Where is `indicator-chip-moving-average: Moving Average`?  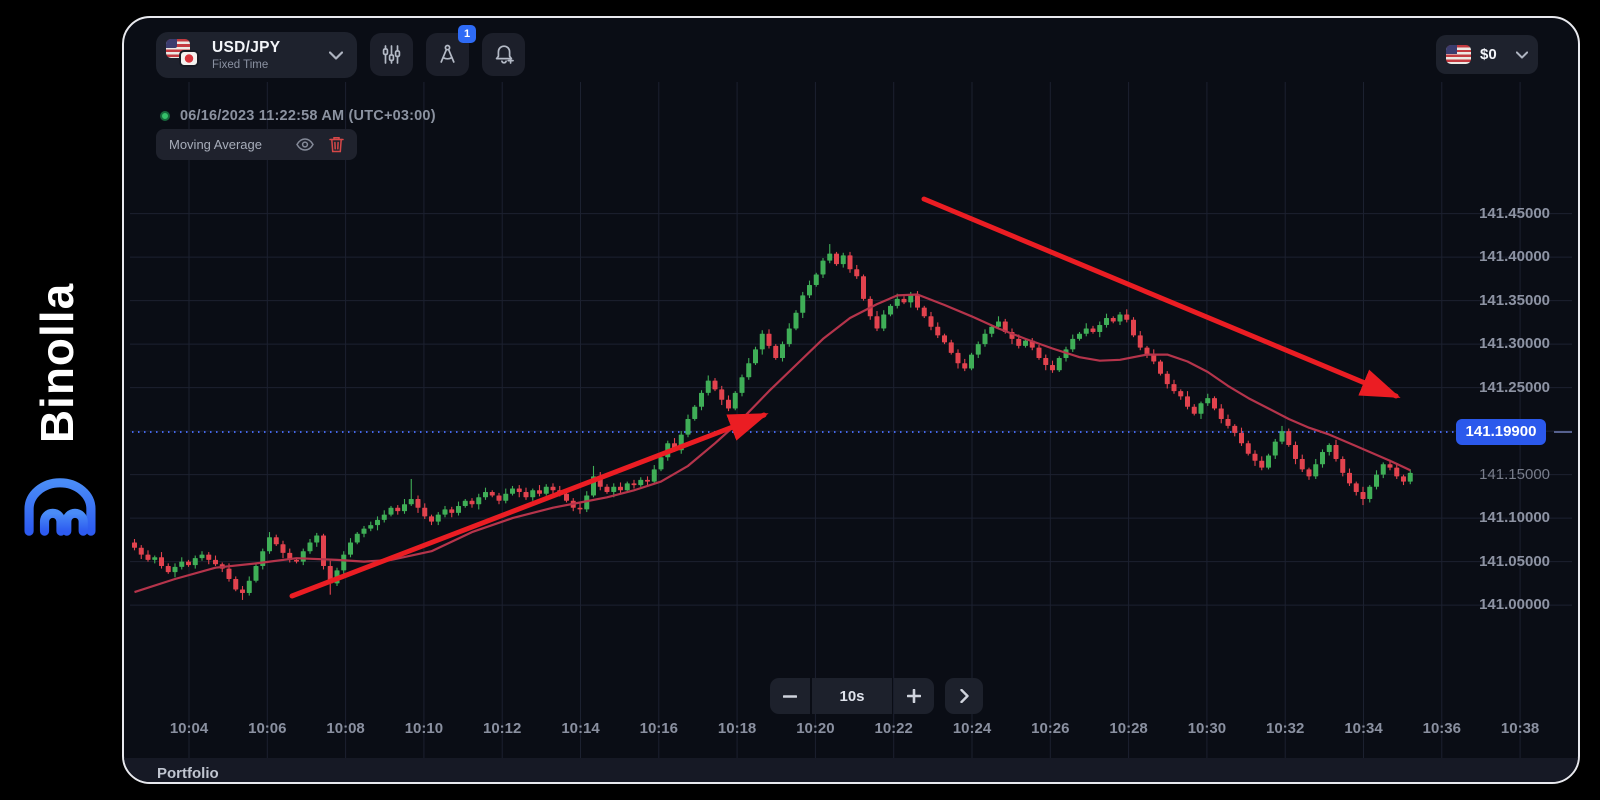 indicator-chip-moving-average: Moving Average is located at coordinates (256, 144).